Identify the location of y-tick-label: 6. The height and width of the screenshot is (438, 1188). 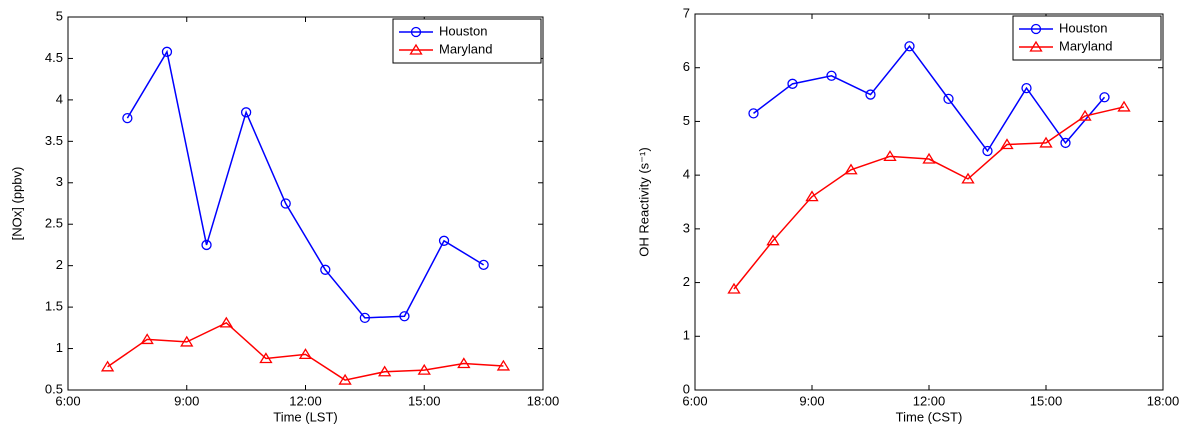
(686, 66).